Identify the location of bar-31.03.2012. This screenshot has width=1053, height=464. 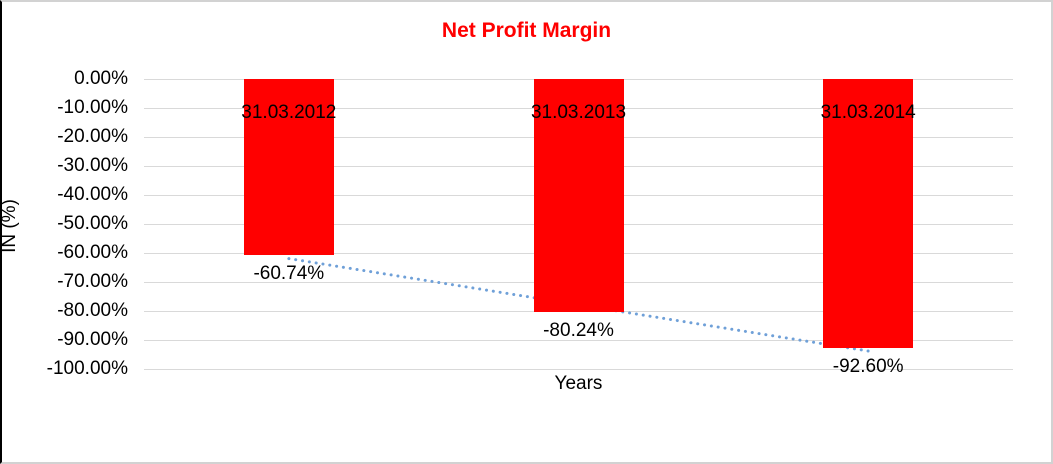
(288, 167).